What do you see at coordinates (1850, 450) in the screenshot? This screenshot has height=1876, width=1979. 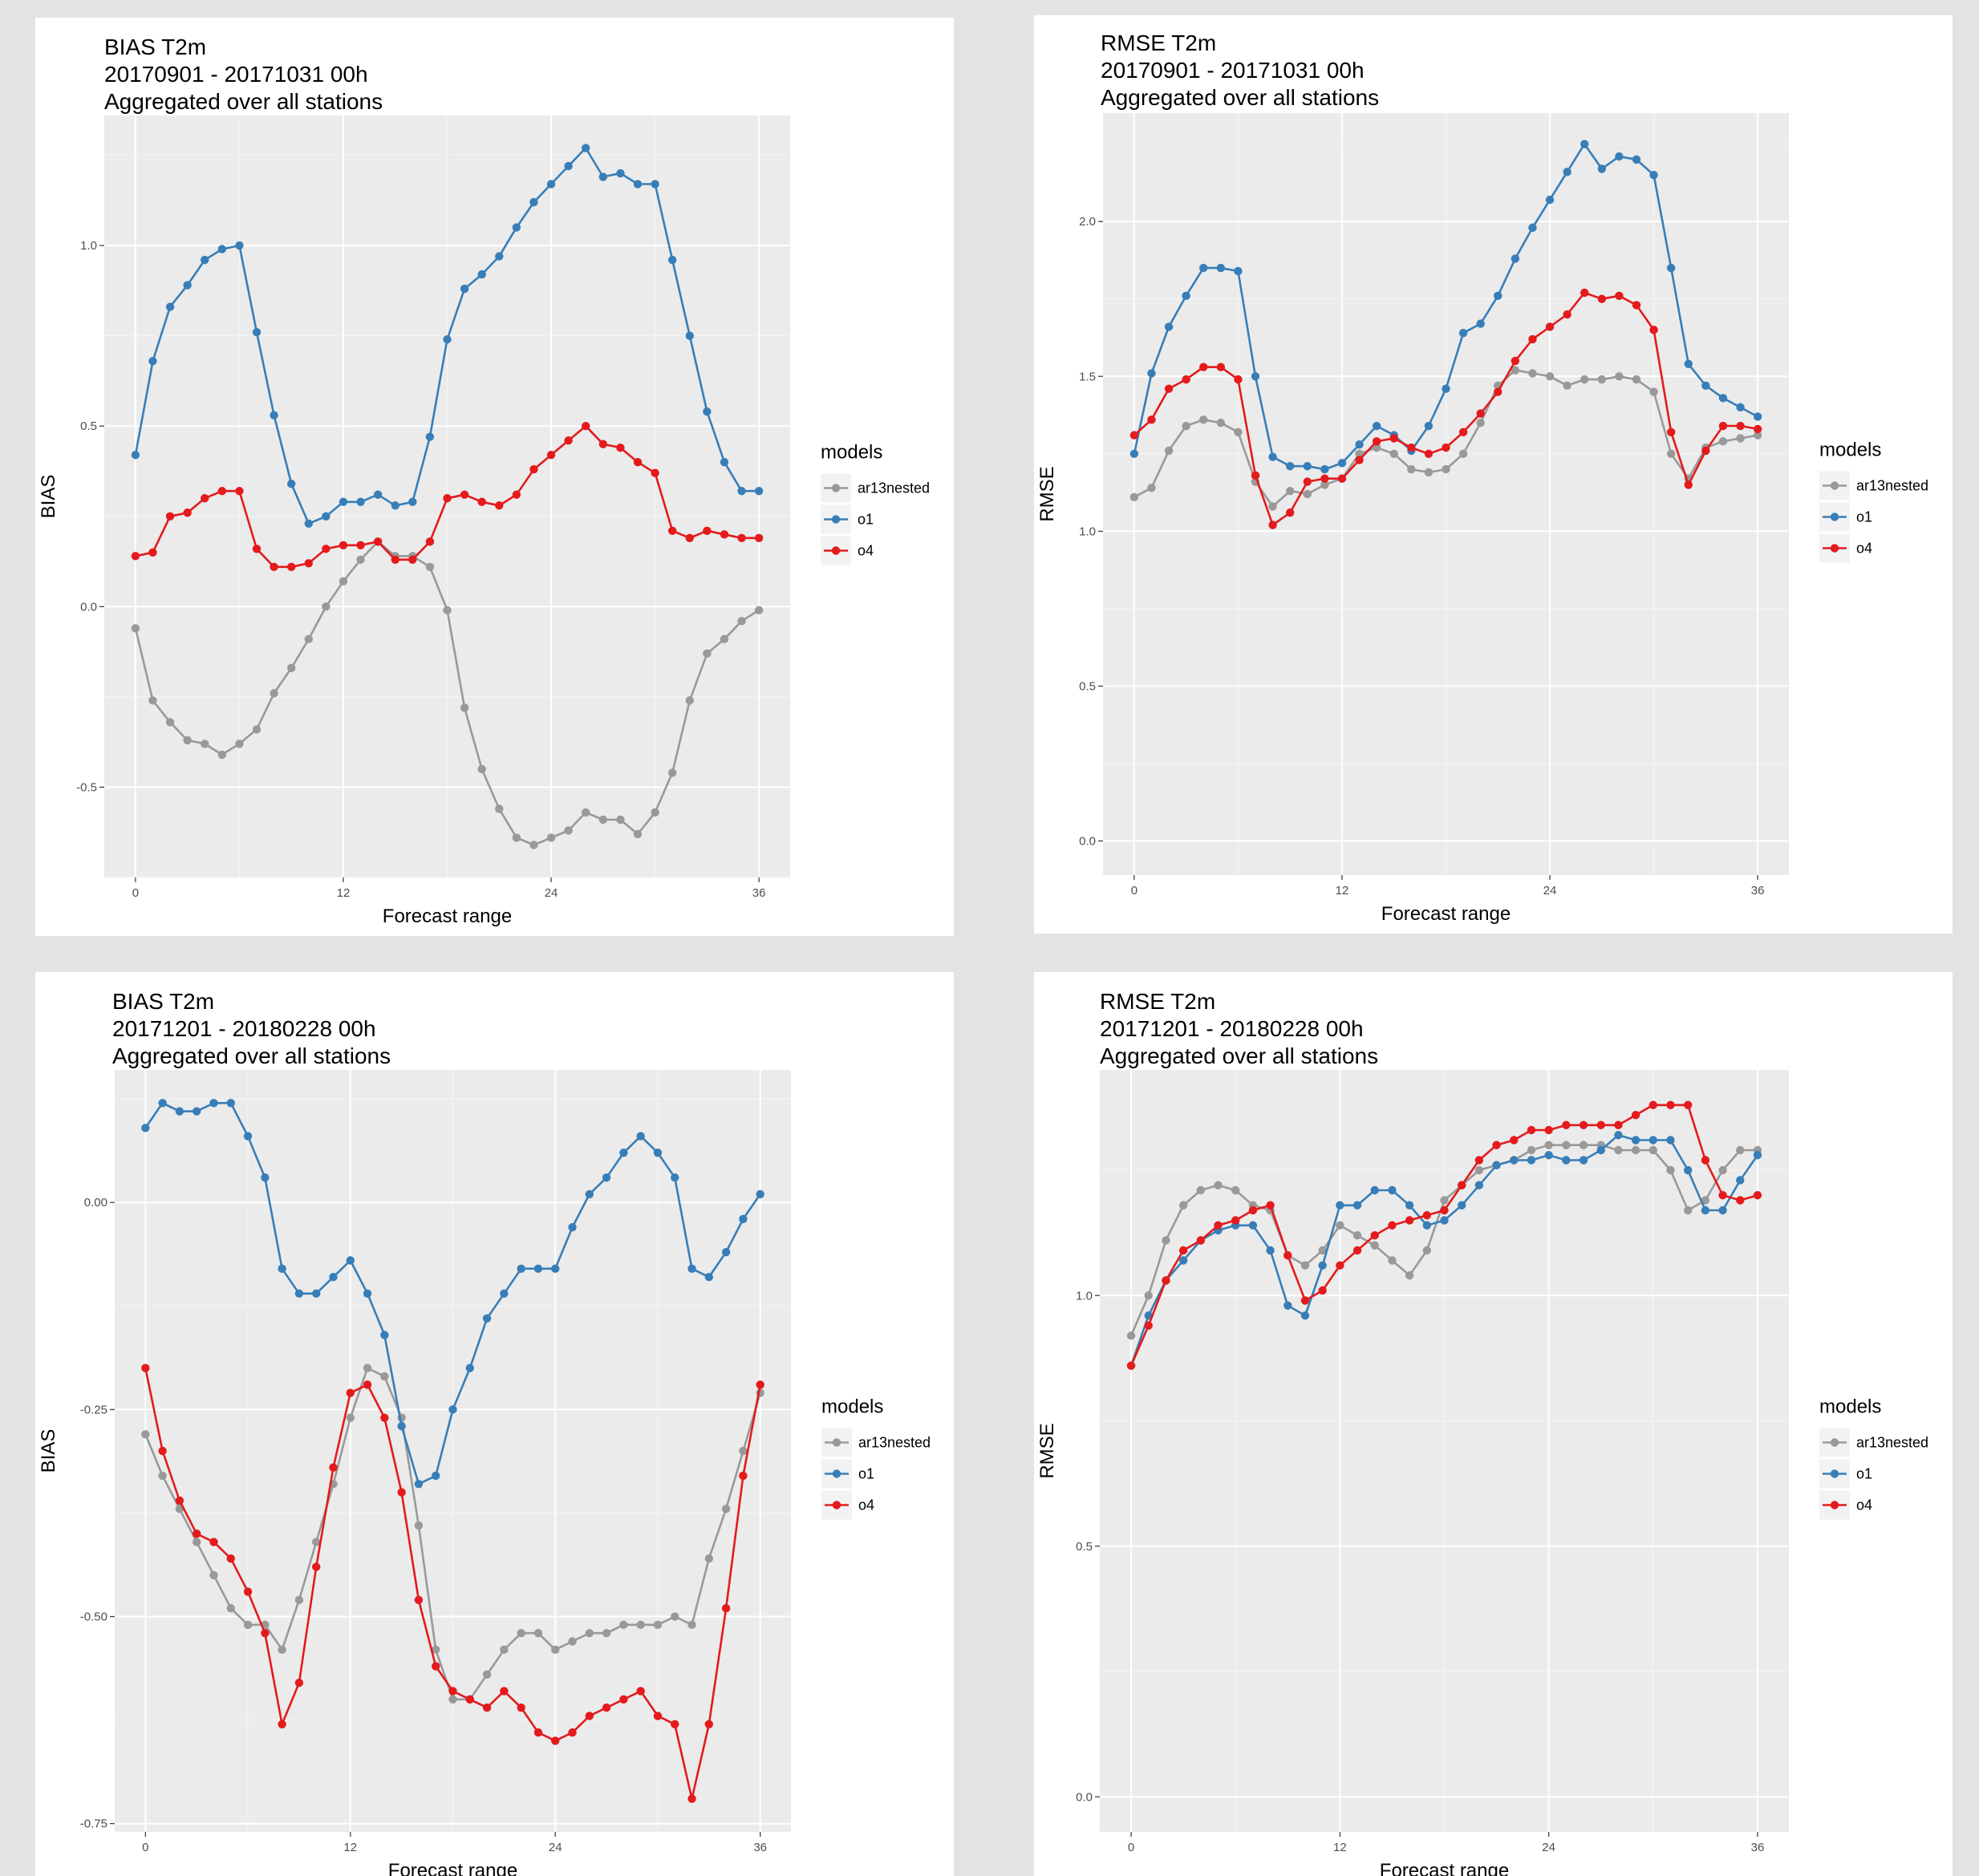 I see `legend-title: models` at bounding box center [1850, 450].